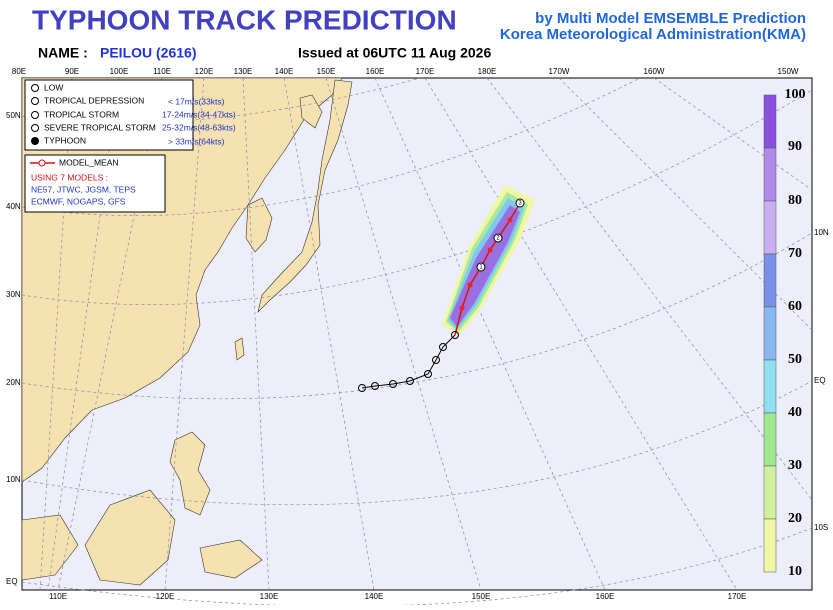 This screenshot has width=833, height=610. I want to click on colorbar-label: 80, so click(795, 200).